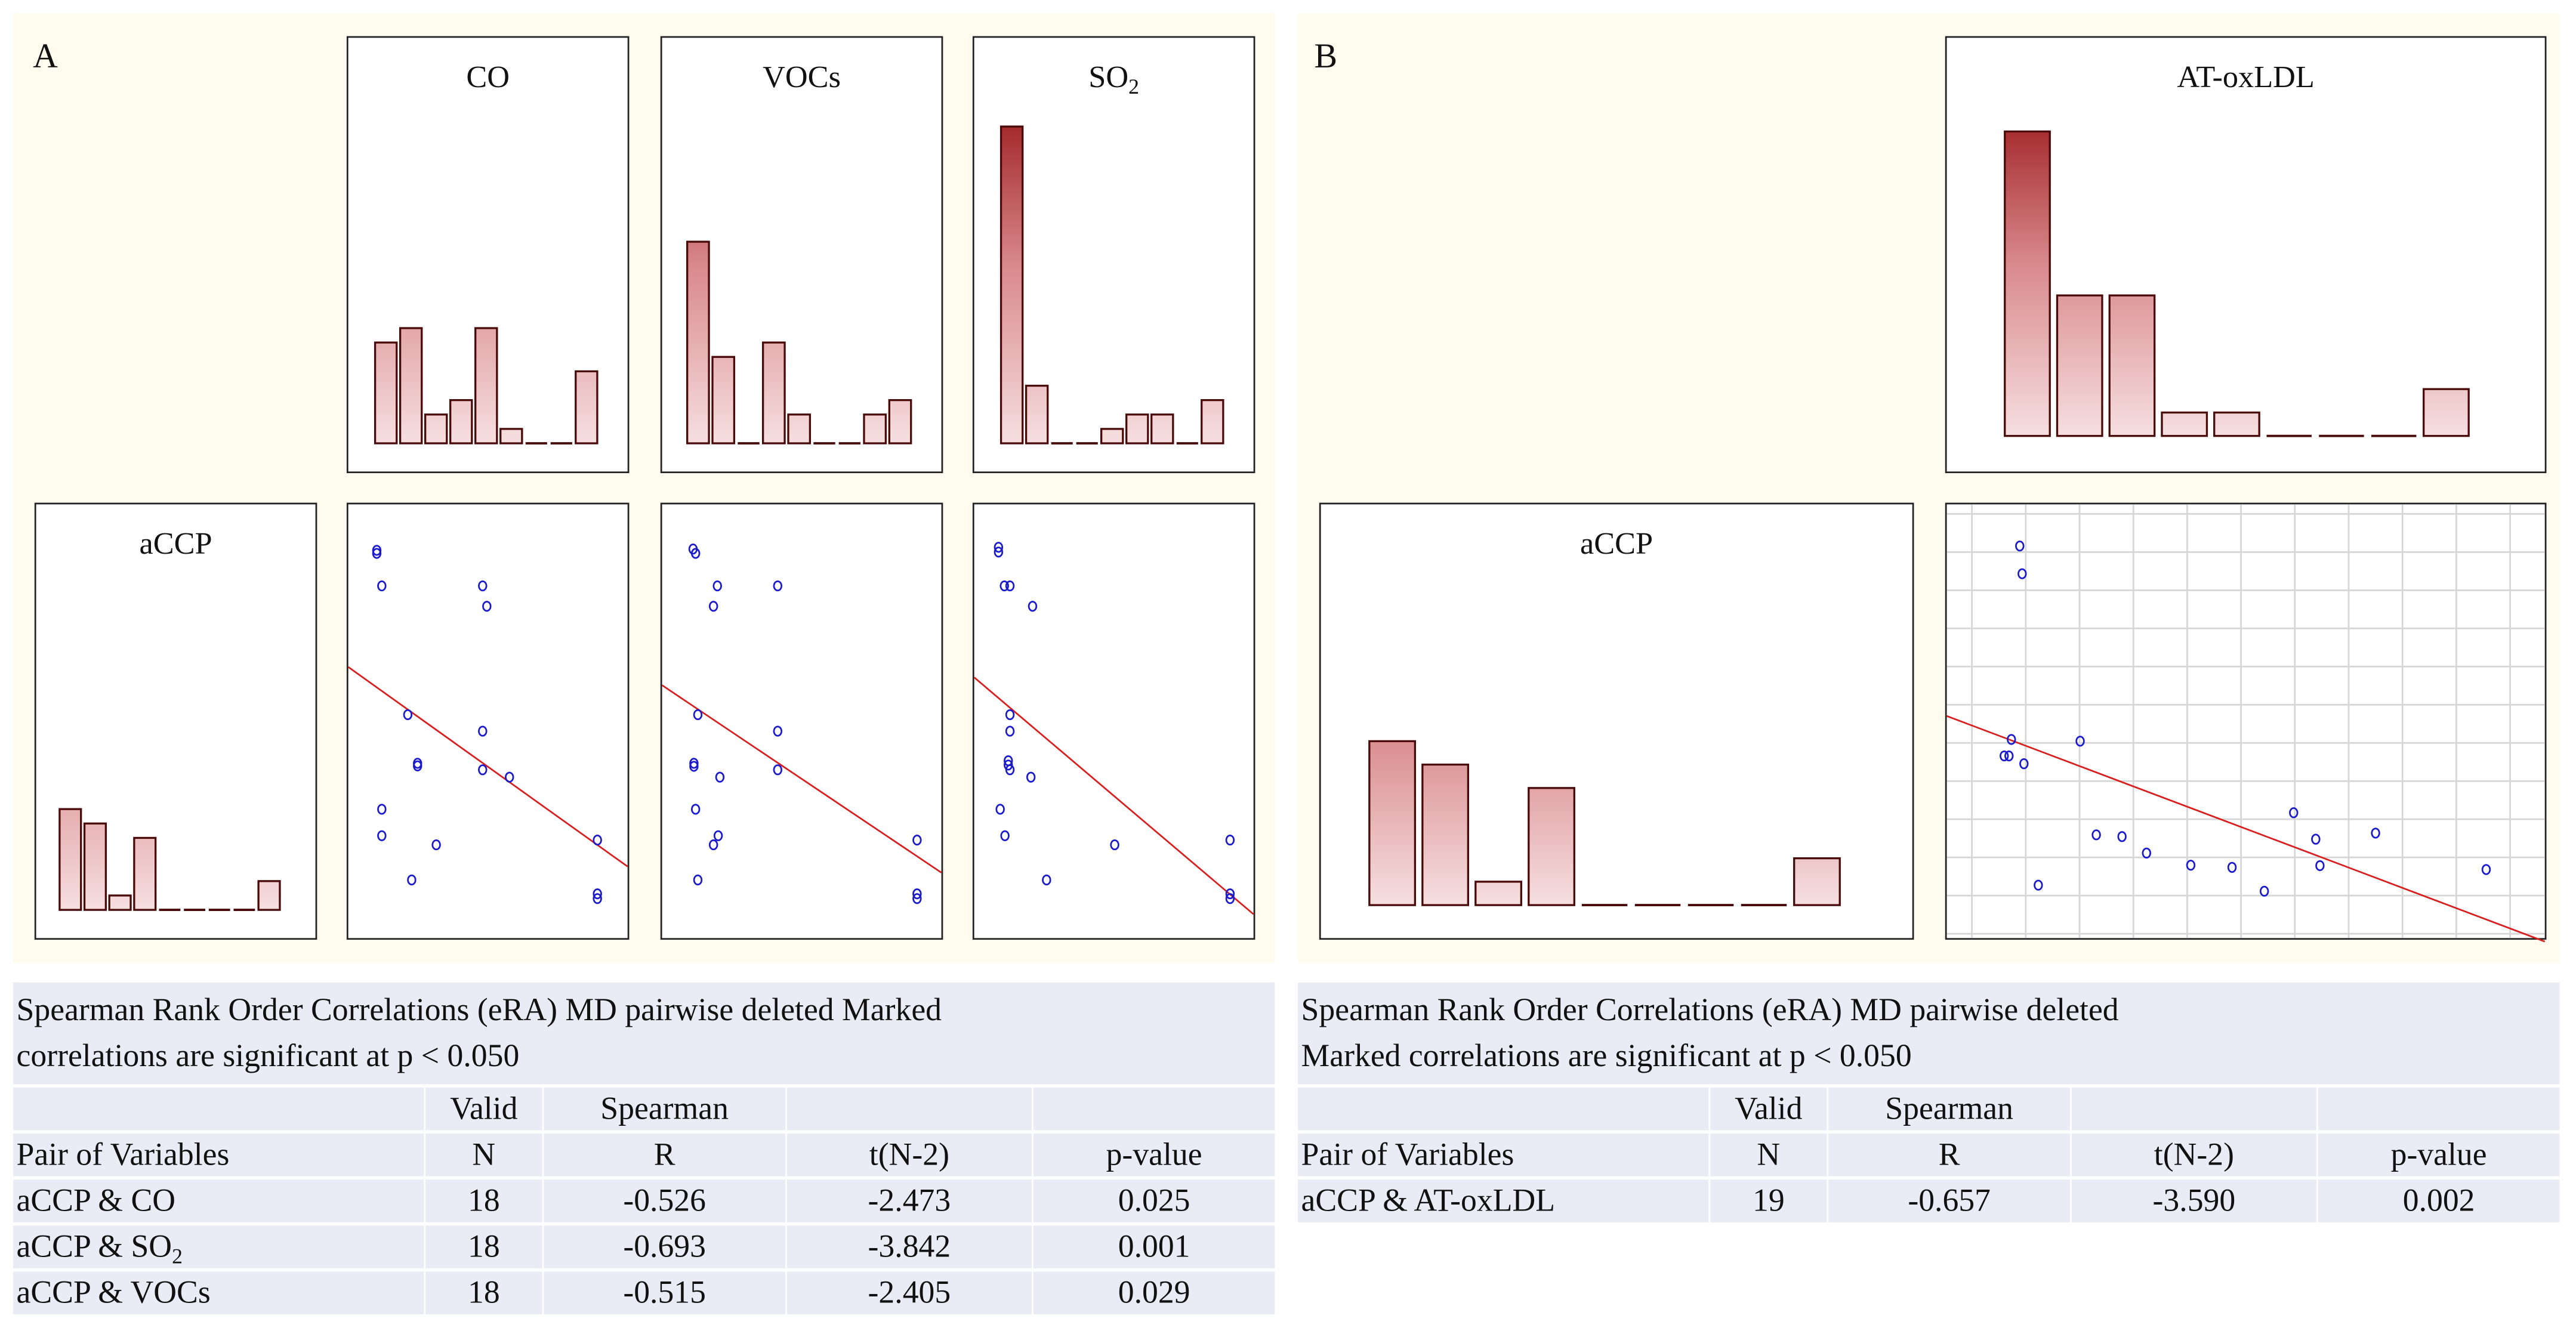 This screenshot has height=1334, width=2576. I want to click on header-cell: R, so click(1950, 1155).